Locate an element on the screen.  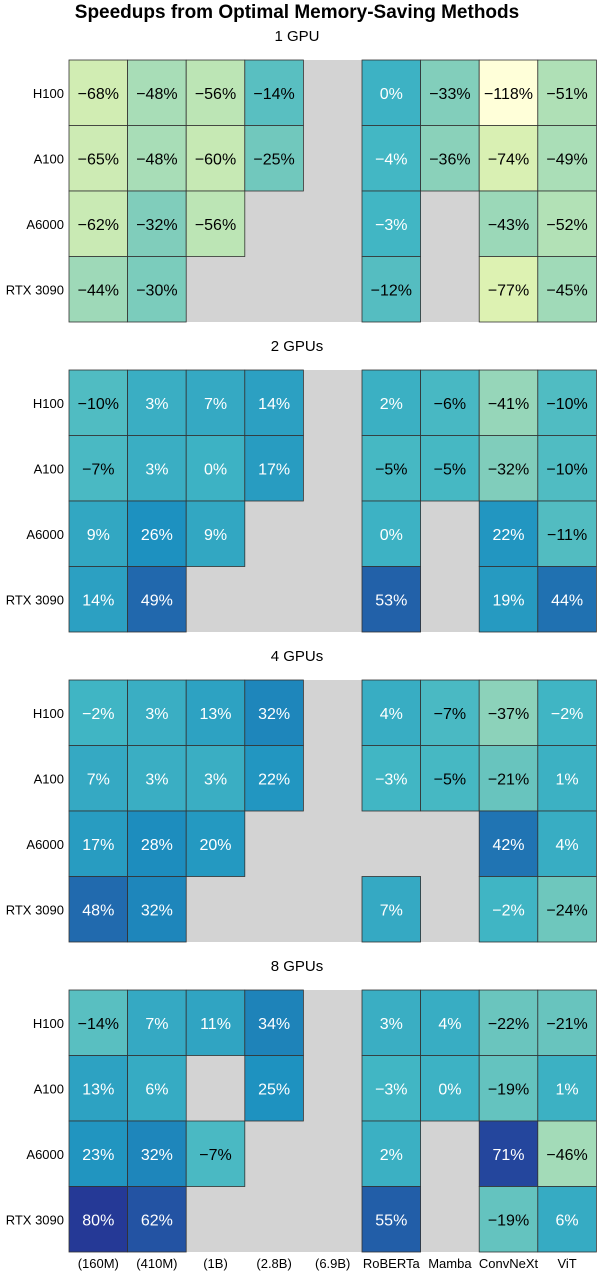
cell-value-label: −14% is located at coordinates (273, 94).